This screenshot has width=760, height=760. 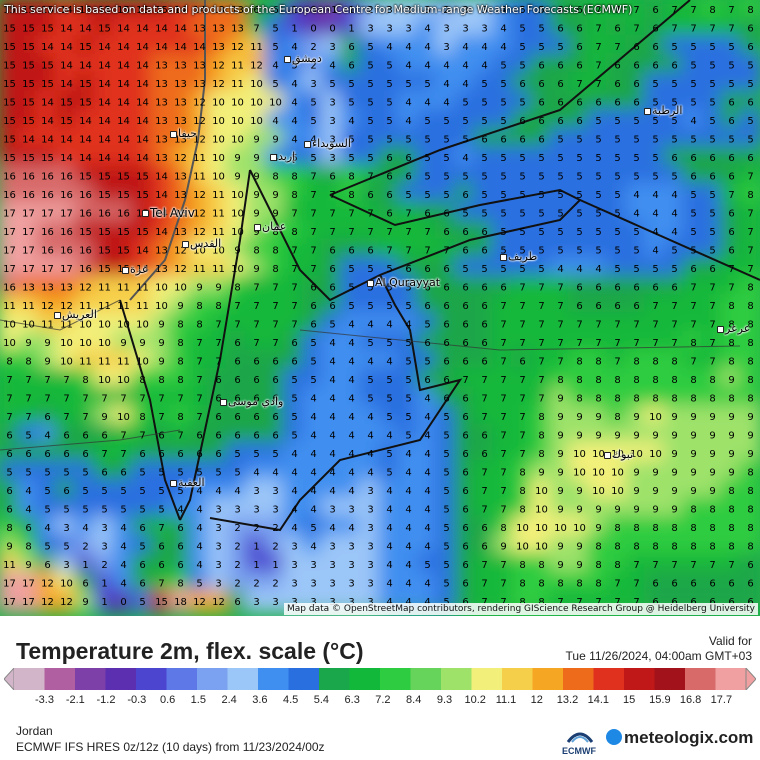 What do you see at coordinates (679, 738) in the screenshot?
I see `meteologix-brand: meteologix.com` at bounding box center [679, 738].